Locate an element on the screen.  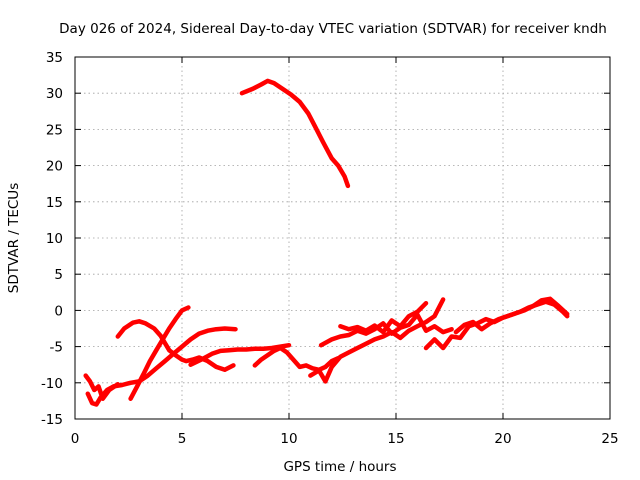
y-tick-label: 10 is located at coordinates (54, 239).